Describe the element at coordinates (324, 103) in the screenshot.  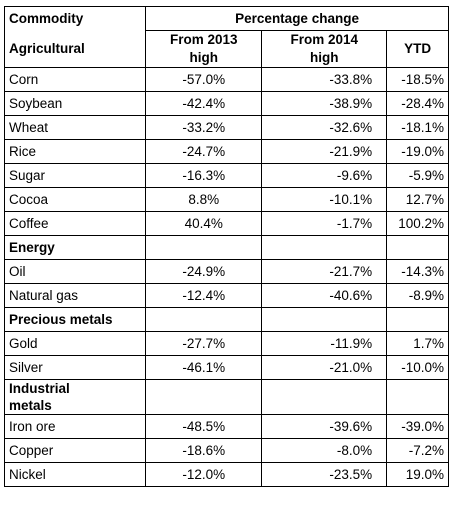
I see `value-from-2014: -38.9%` at that location.